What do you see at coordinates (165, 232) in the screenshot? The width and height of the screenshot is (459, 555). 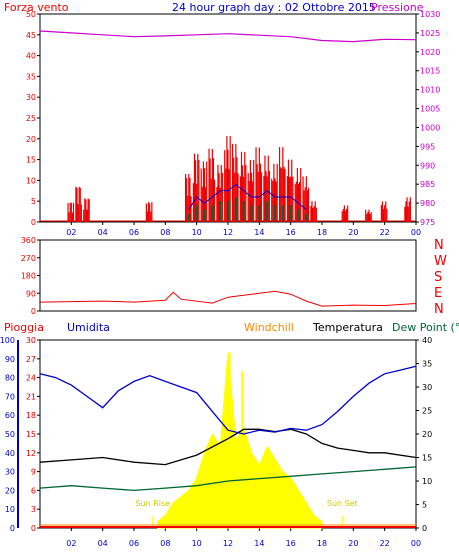 I see `wind-x-tick-label: 08` at bounding box center [165, 232].